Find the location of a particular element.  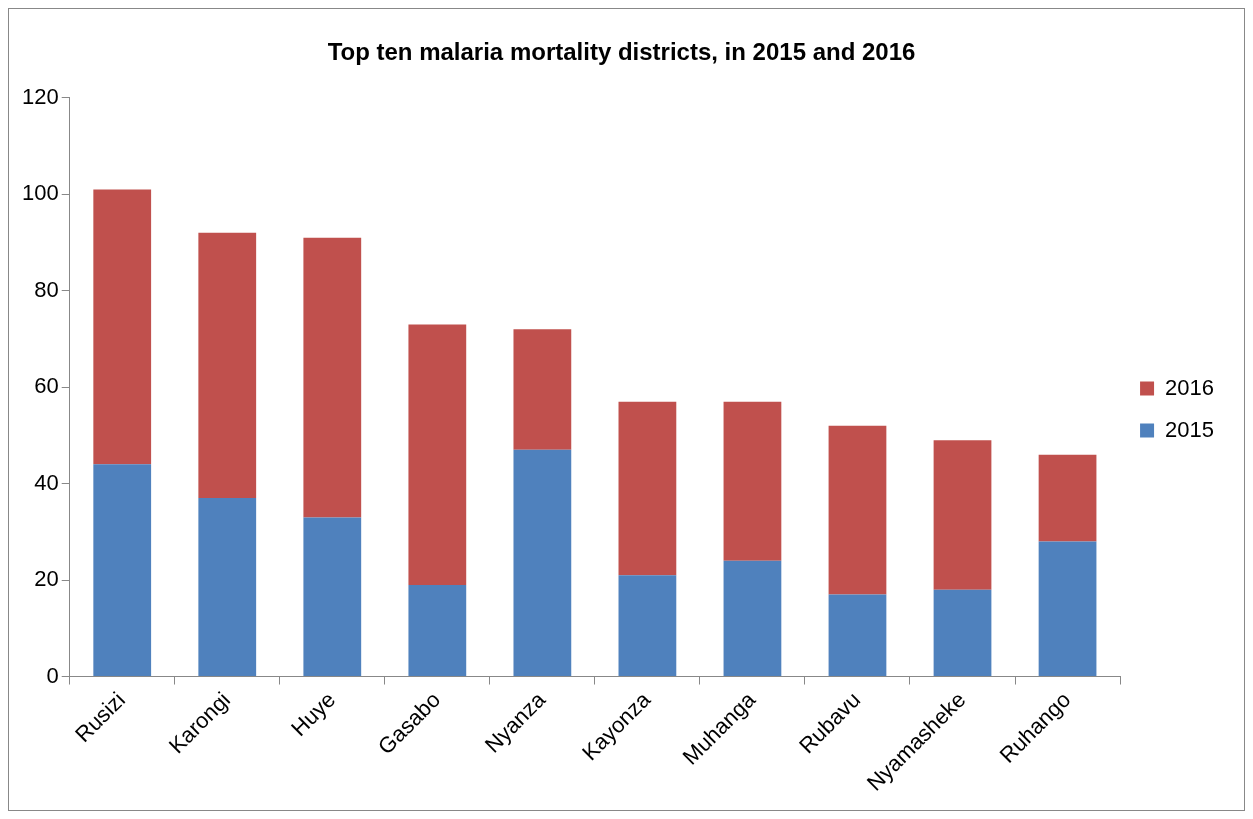

y-tick-label: 100 is located at coordinates (40, 193).